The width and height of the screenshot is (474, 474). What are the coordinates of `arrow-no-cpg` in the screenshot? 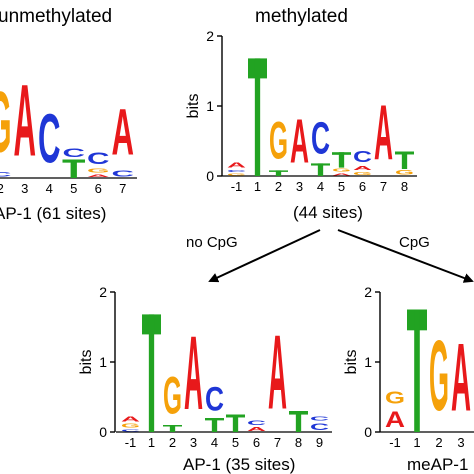 It's located at (264, 256).